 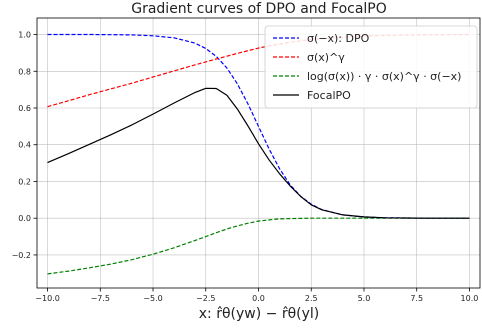 What do you see at coordinates (24, 108) in the screenshot?
I see `y-tick-label: 0.6` at bounding box center [24, 108].